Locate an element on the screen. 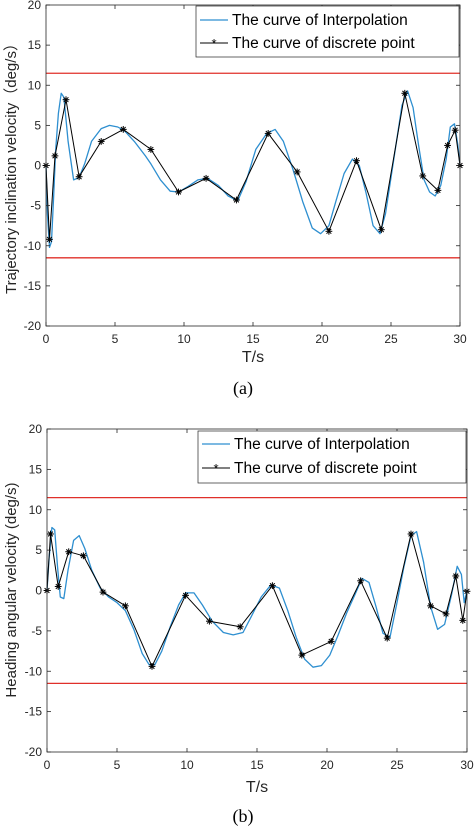 The image size is (474, 829). x-tick-label-b: 5 is located at coordinates (117, 765).